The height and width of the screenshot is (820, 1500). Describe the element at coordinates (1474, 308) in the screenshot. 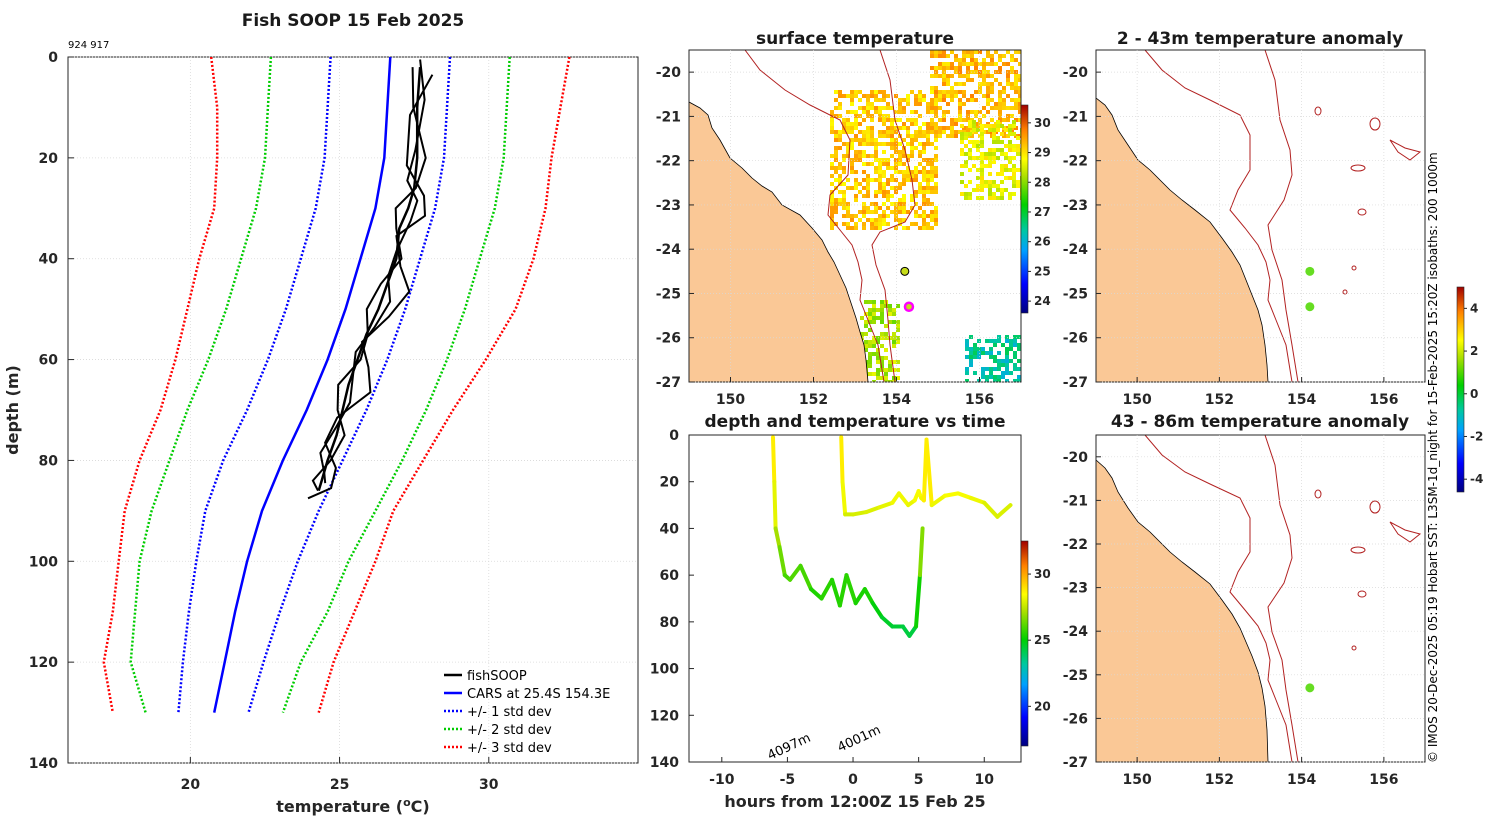

I see `colorbar-tick-label: 4` at that location.